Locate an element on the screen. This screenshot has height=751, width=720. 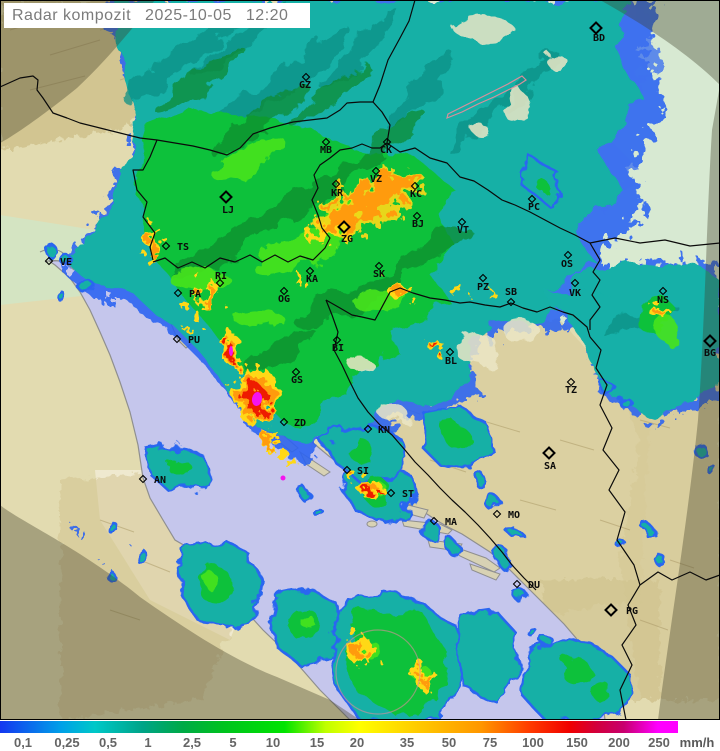
scale-tick: 150 is located at coordinates (577, 742).